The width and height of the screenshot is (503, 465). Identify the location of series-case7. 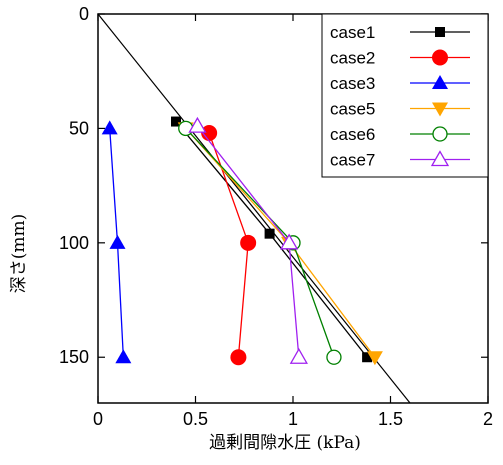
(248, 240).